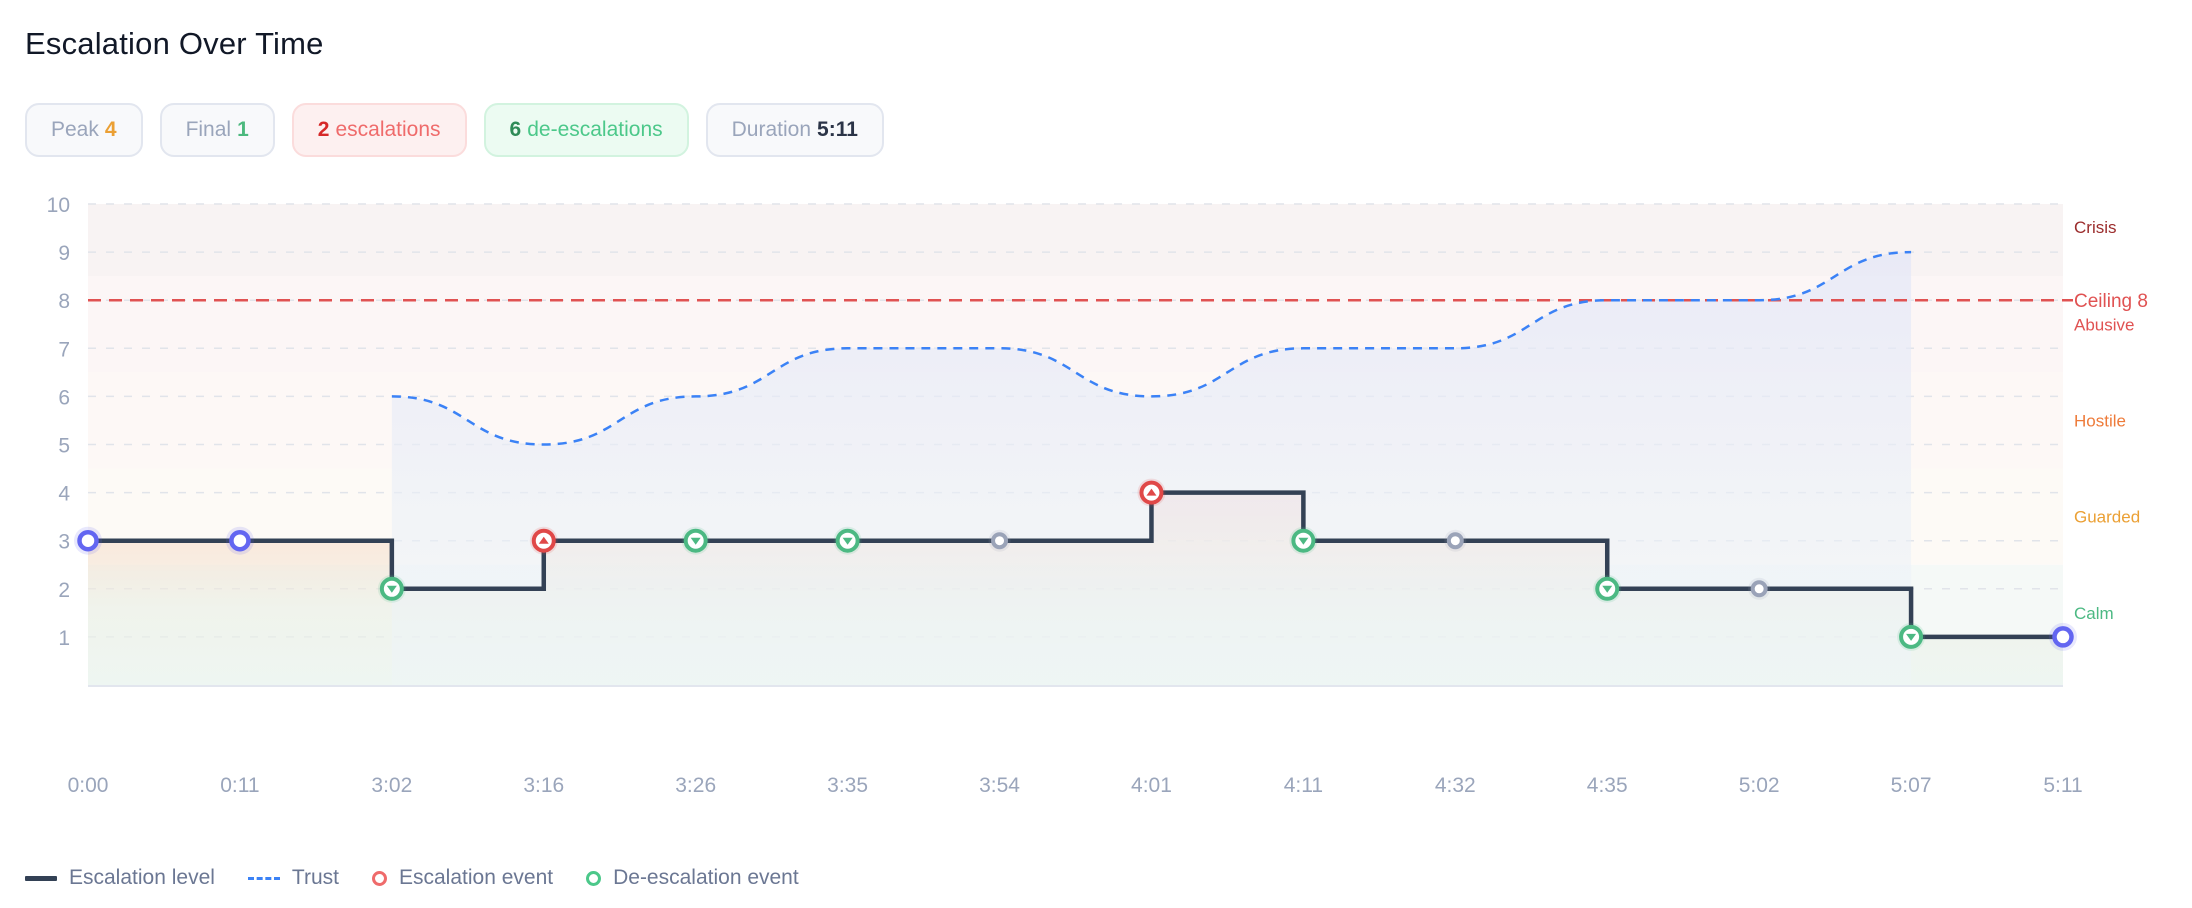  I want to click on level-step-line, so click(1075, 565).